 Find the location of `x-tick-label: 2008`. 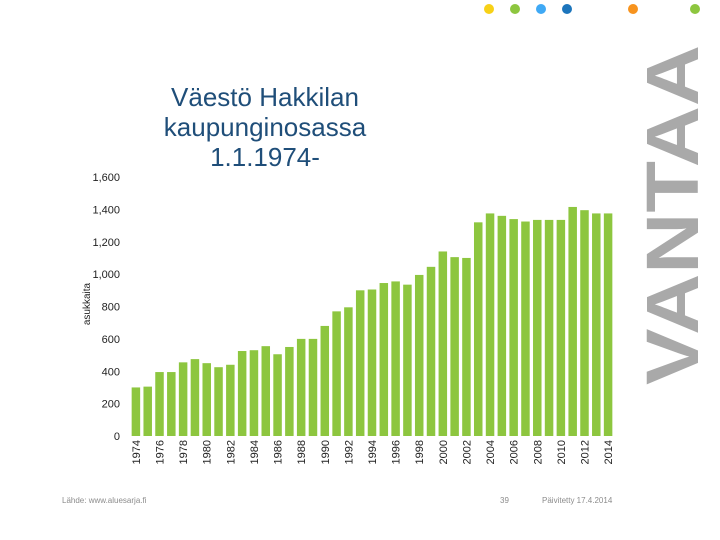

x-tick-label: 2008 is located at coordinates (538, 452).